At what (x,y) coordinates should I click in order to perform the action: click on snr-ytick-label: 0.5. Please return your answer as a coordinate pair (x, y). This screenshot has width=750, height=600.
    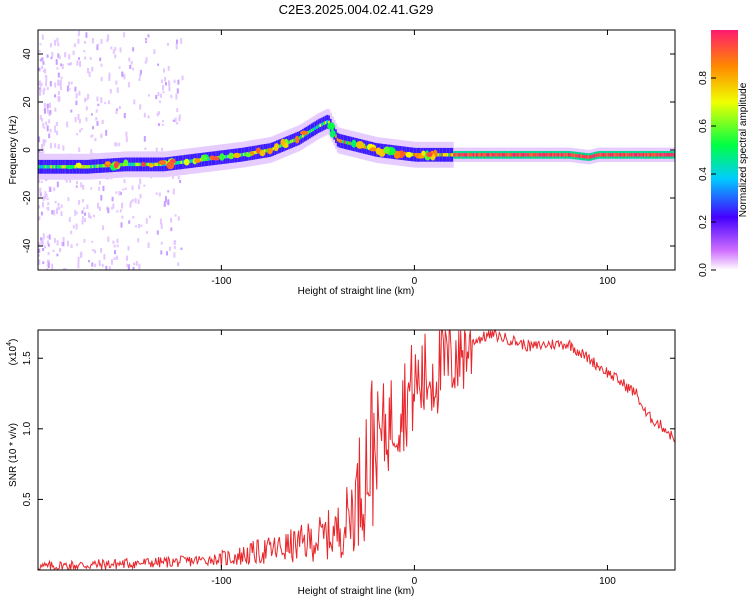
    Looking at the image, I should click on (27, 499).